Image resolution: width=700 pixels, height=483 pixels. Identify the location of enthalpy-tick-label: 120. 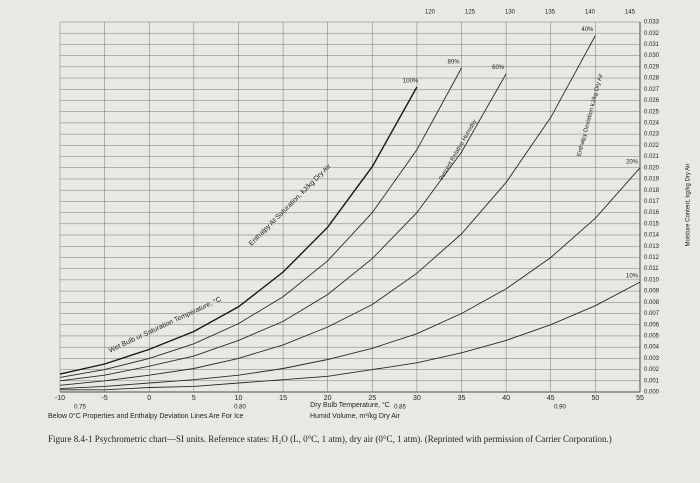
(430, 13).